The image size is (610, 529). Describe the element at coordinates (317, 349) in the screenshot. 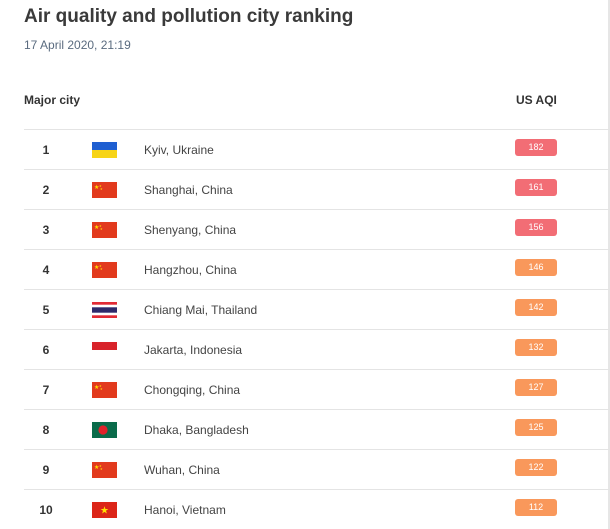

I see `table-row: 6 Jakarta, Indonesia 132` at that location.